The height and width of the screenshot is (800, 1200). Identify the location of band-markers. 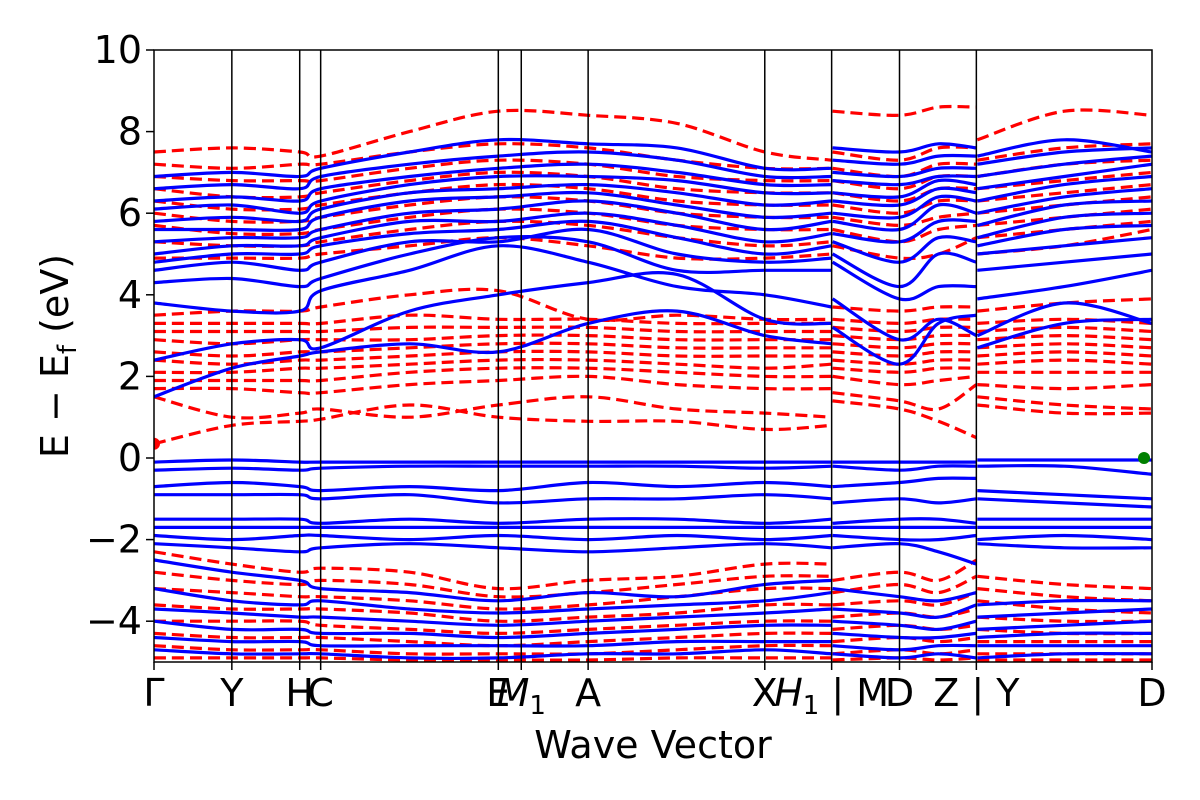
(652, 450).